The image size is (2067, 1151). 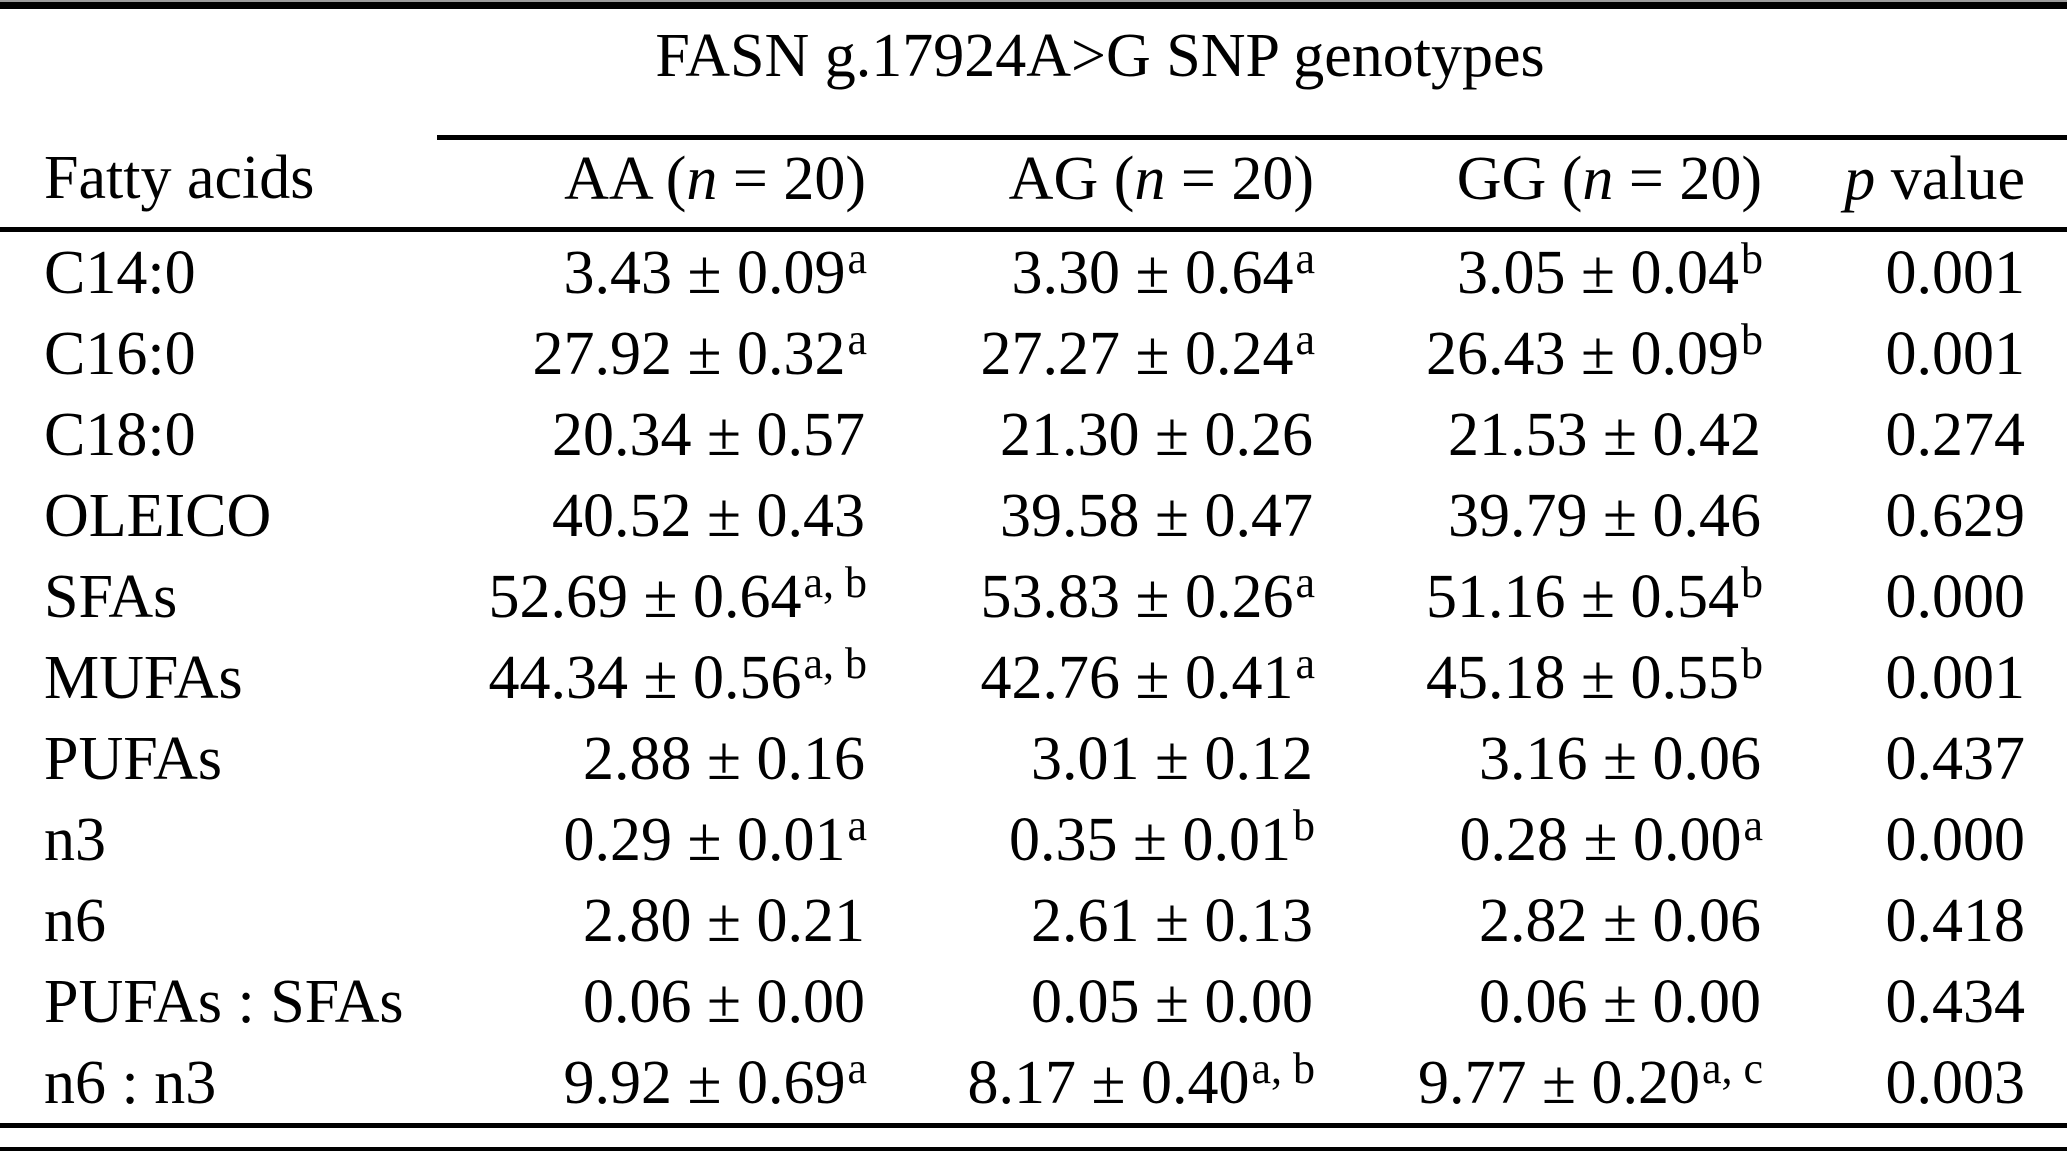 I want to click on ag-superscript: b, so click(x=1304, y=825).